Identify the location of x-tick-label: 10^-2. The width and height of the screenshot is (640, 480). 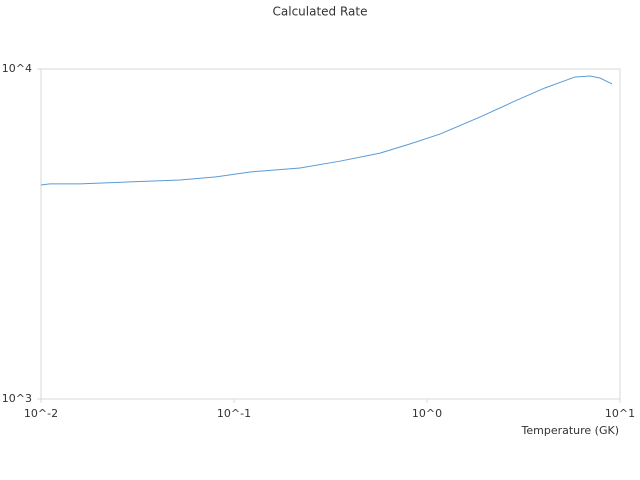
(41, 413).